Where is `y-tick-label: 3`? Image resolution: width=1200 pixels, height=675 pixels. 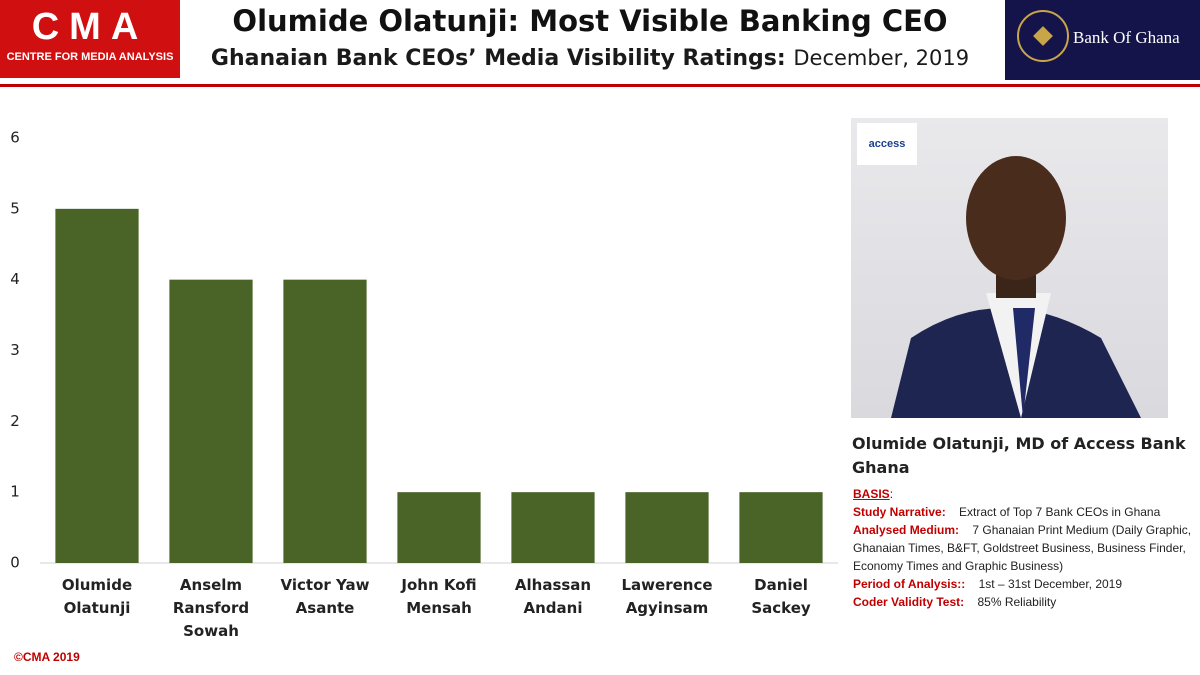
y-tick-label: 3 is located at coordinates (15, 350).